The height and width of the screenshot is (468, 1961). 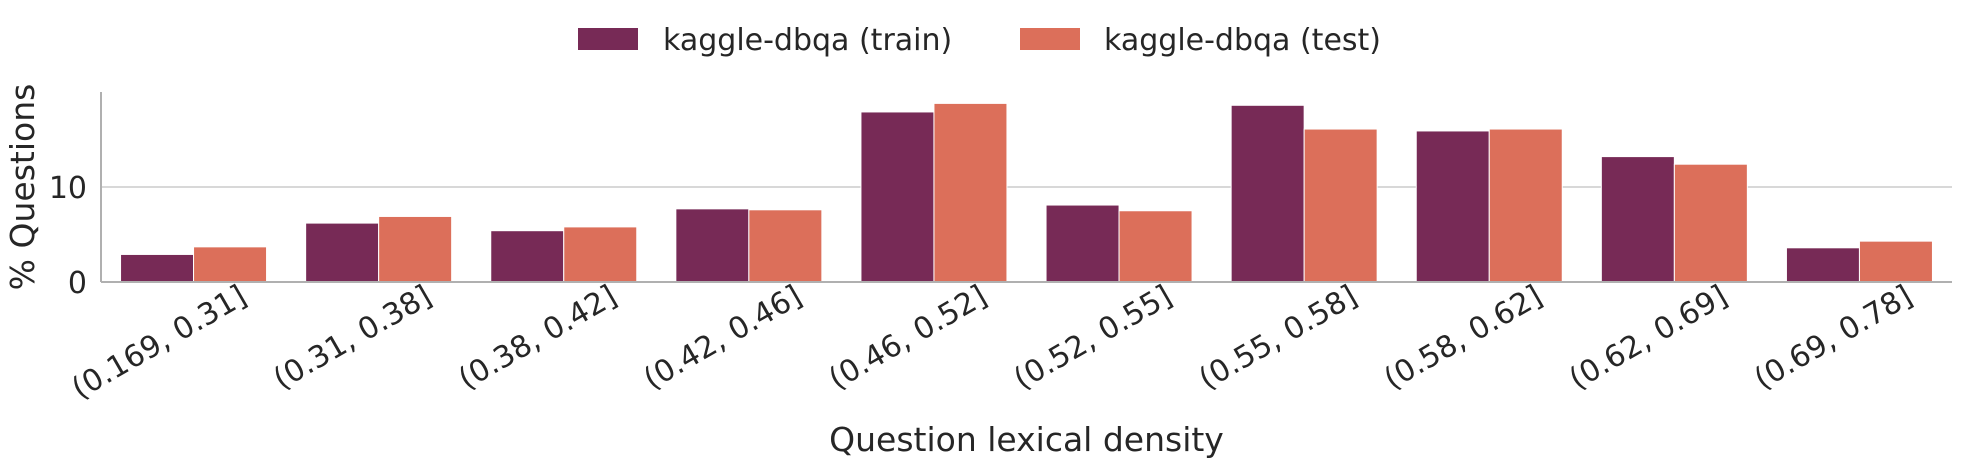 I want to click on x-tick-label: (0.46, 0.52], so click(x=908, y=338).